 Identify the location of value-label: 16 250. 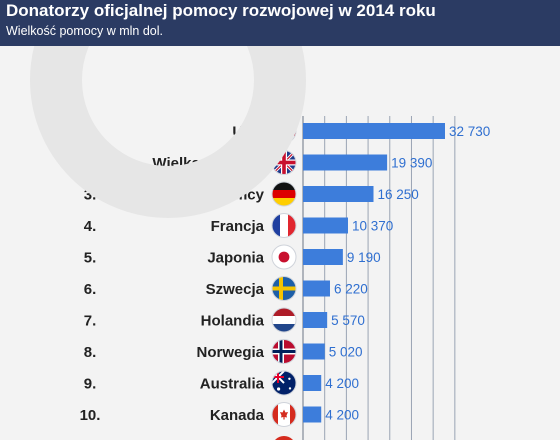
(398, 194).